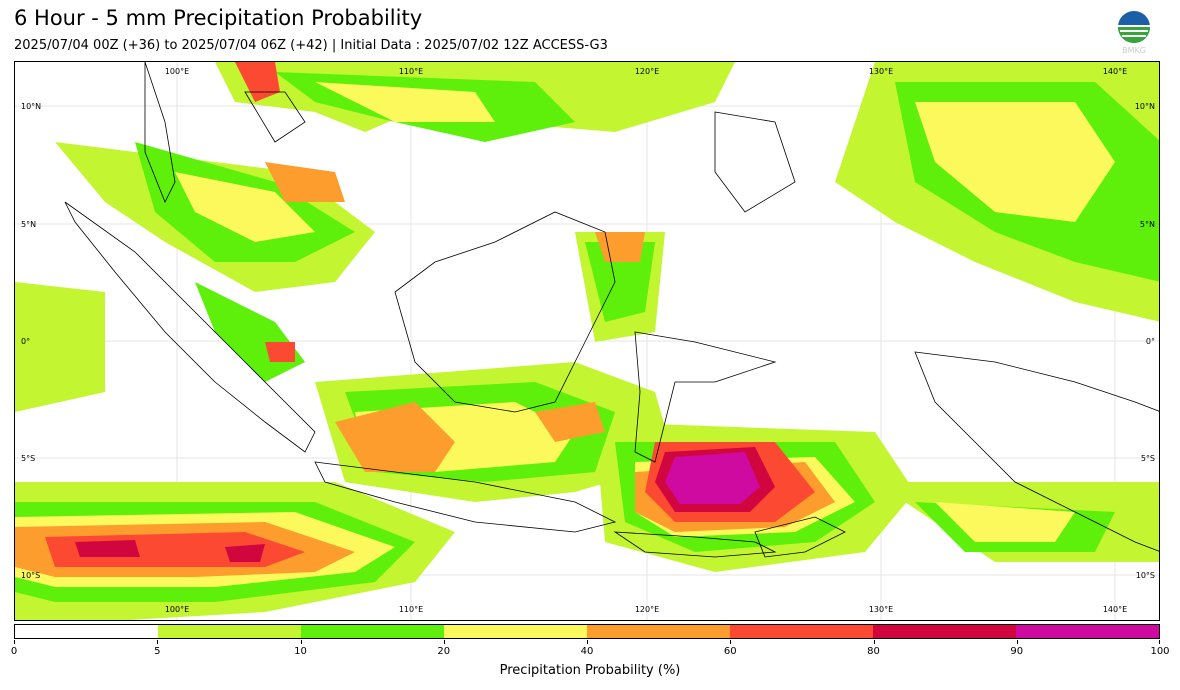 This screenshot has width=1180, height=690. What do you see at coordinates (30, 575) in the screenshot?
I see `lat-label-left: 10°S` at bounding box center [30, 575].